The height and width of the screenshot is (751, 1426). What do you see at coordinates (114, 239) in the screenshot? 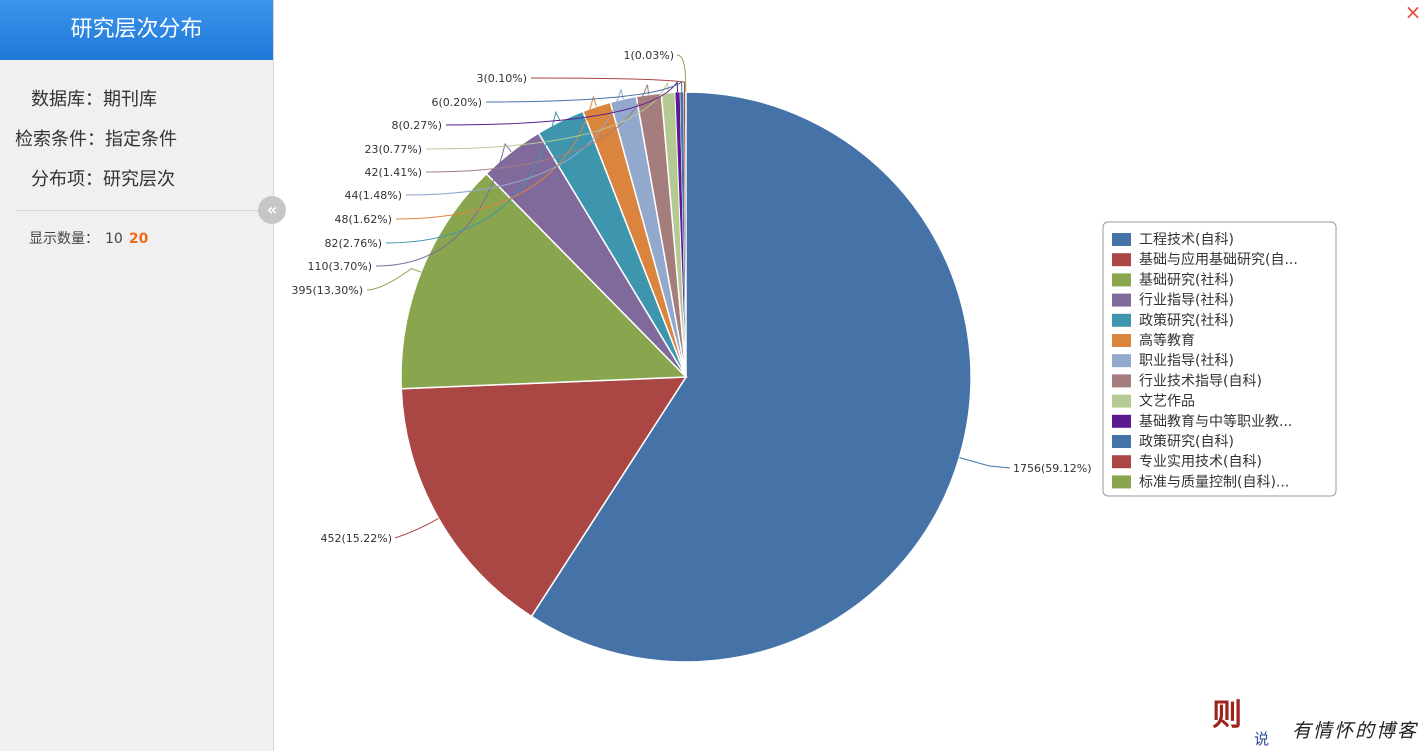
I see `count-option-10: 10` at bounding box center [114, 239].